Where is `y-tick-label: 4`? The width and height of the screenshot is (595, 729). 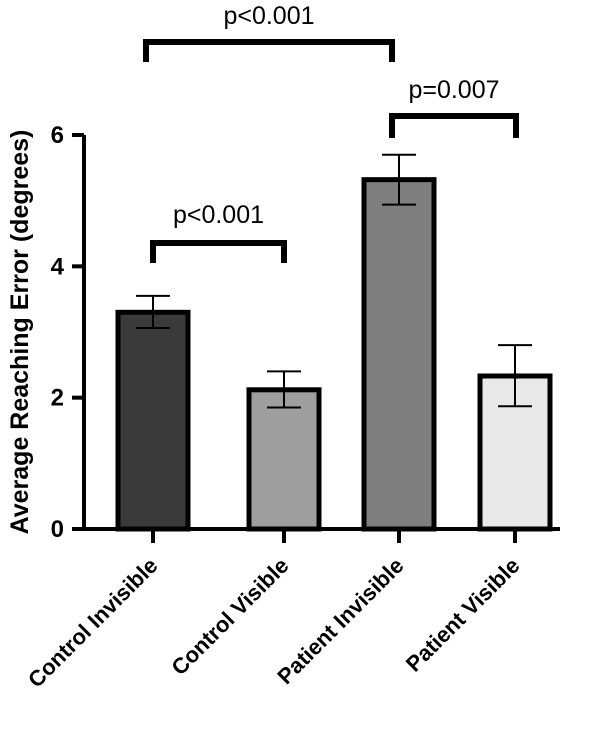
y-tick-label: 4 is located at coordinates (58, 266).